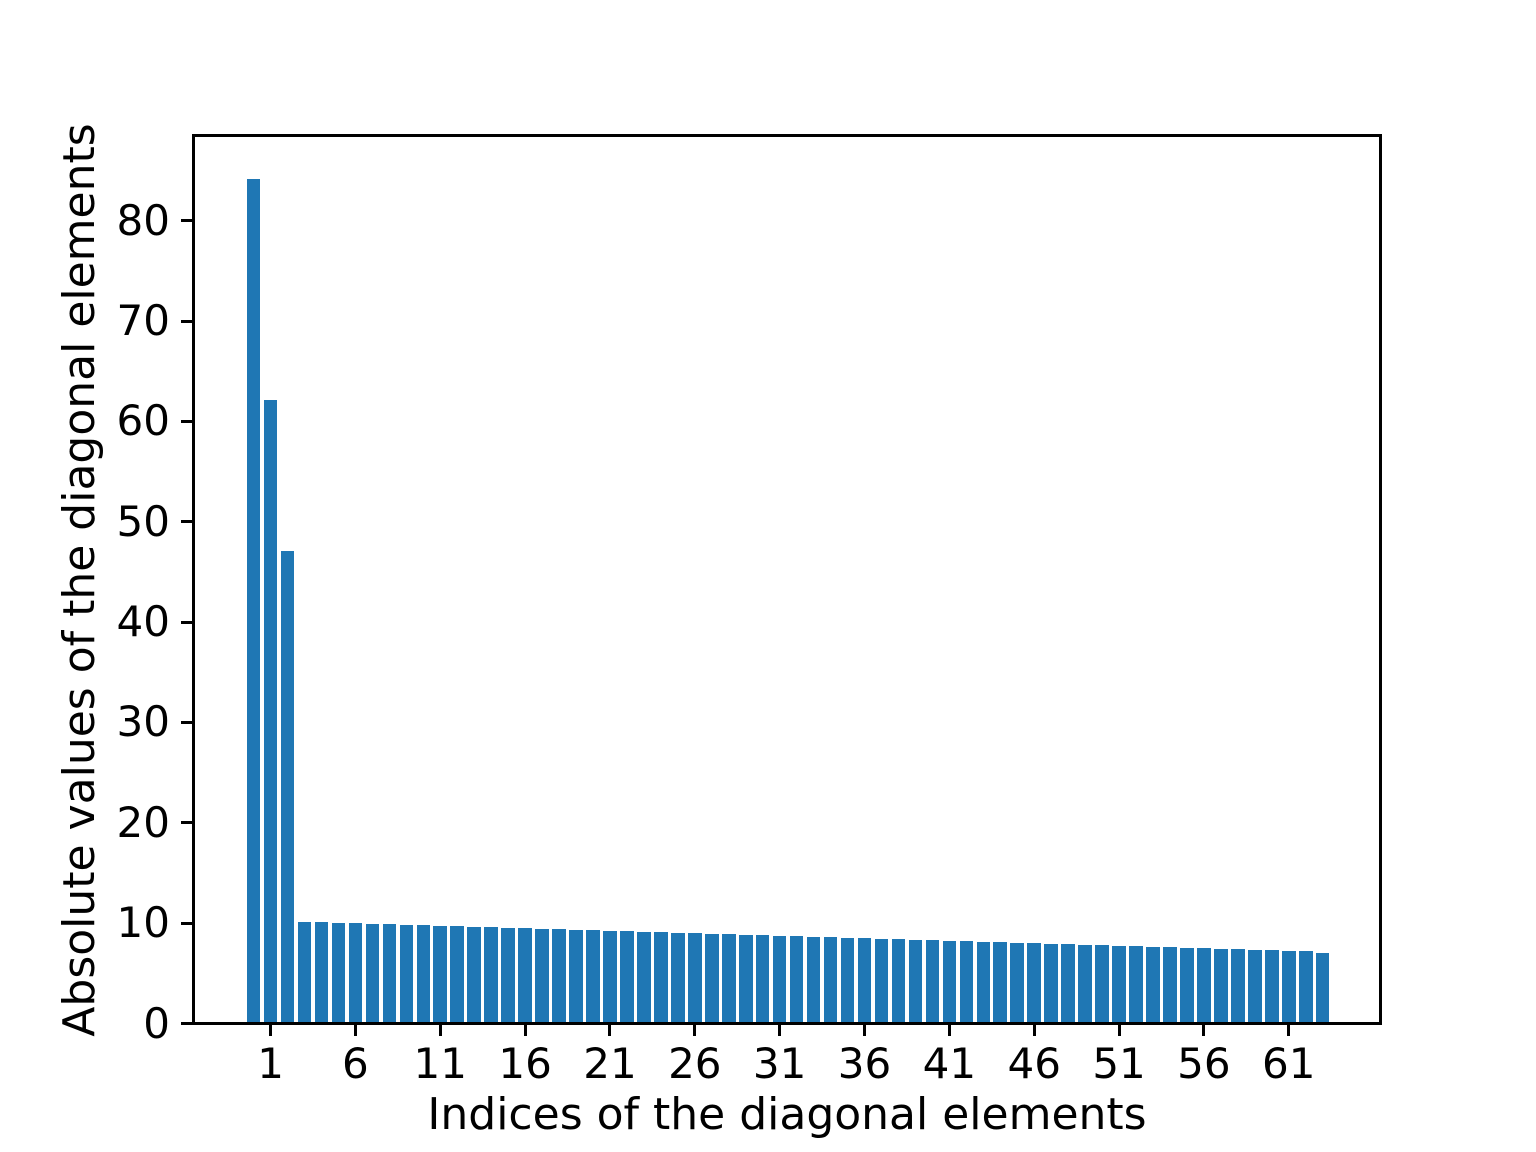 The image size is (1536, 1152). What do you see at coordinates (695, 1063) in the screenshot?
I see `x-tick-label: 26` at bounding box center [695, 1063].